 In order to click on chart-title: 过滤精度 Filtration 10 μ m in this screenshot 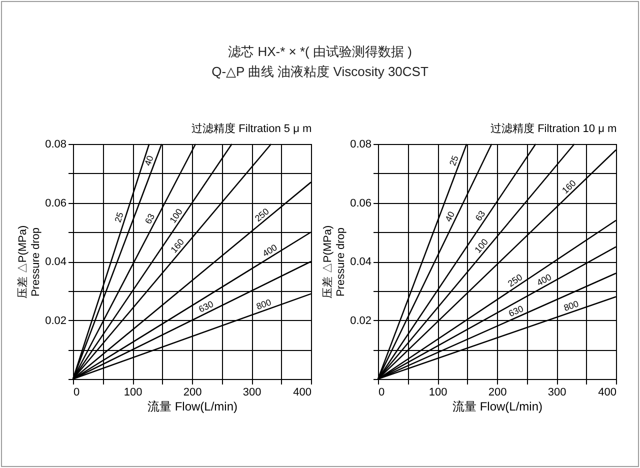, I will do `click(553, 128)`.